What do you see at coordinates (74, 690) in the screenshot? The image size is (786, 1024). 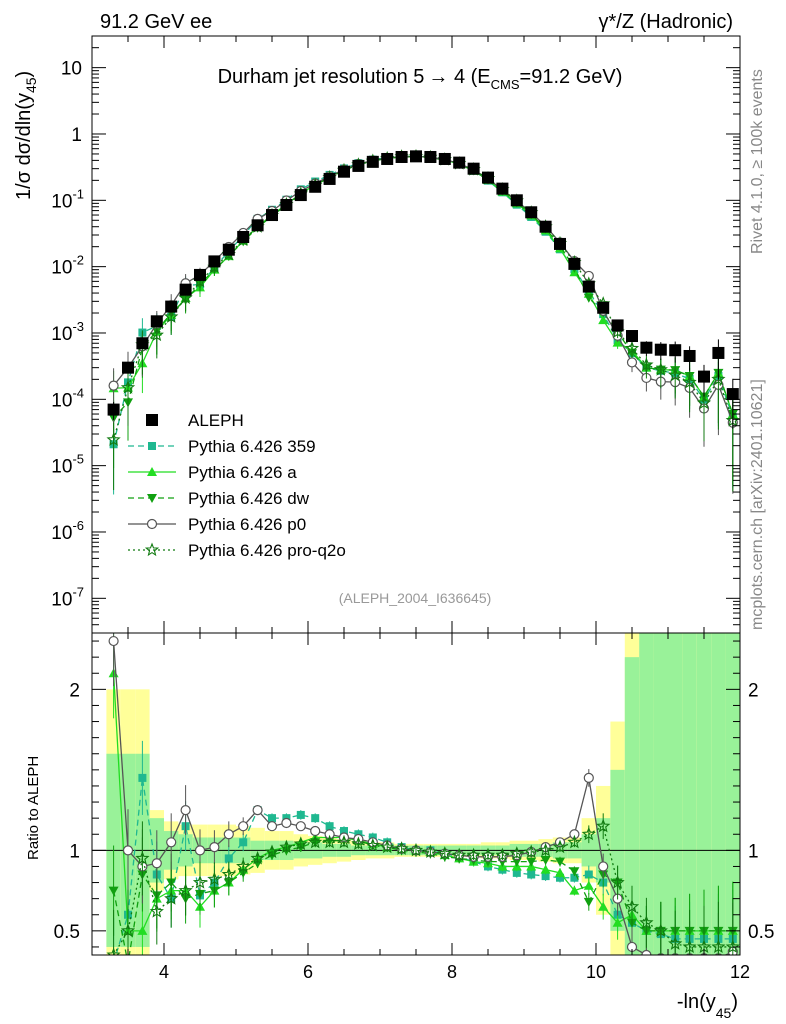 I see `ratio-tick-label-left: 2` at bounding box center [74, 690].